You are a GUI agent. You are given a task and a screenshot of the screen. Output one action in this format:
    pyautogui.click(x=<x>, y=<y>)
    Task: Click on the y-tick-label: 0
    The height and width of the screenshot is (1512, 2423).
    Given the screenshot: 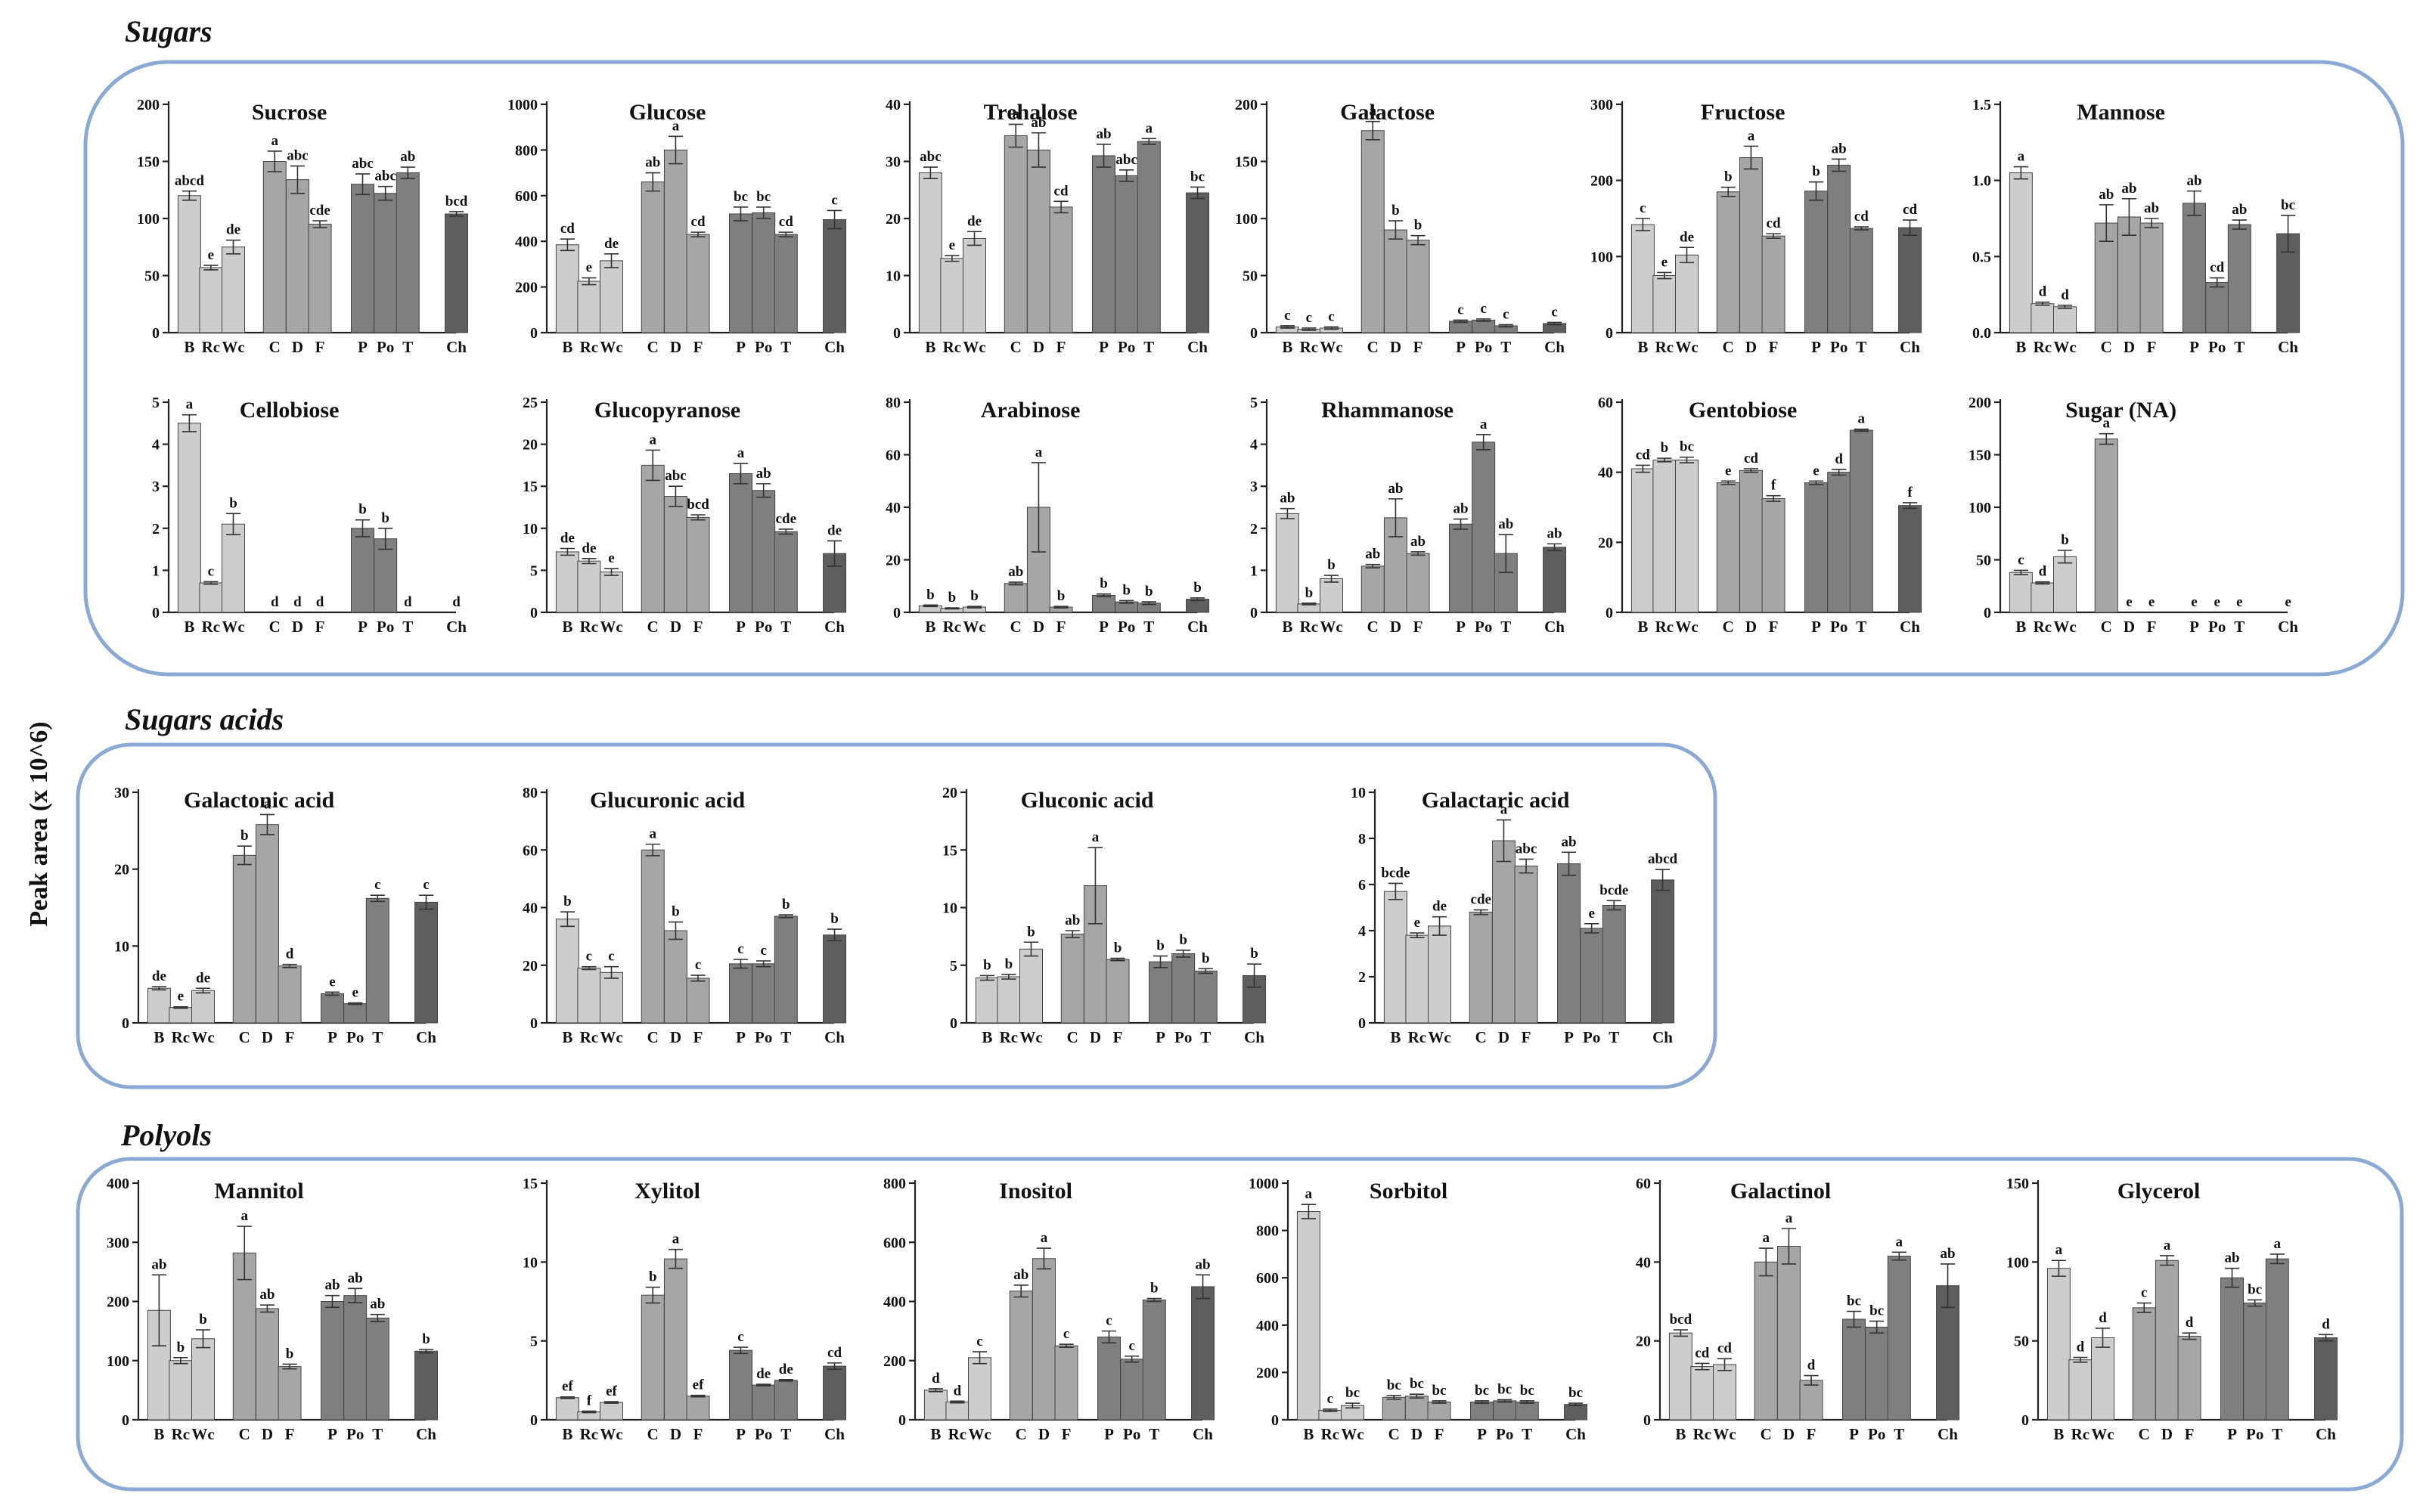 What is the action you would take?
    pyautogui.click(x=125, y=1024)
    